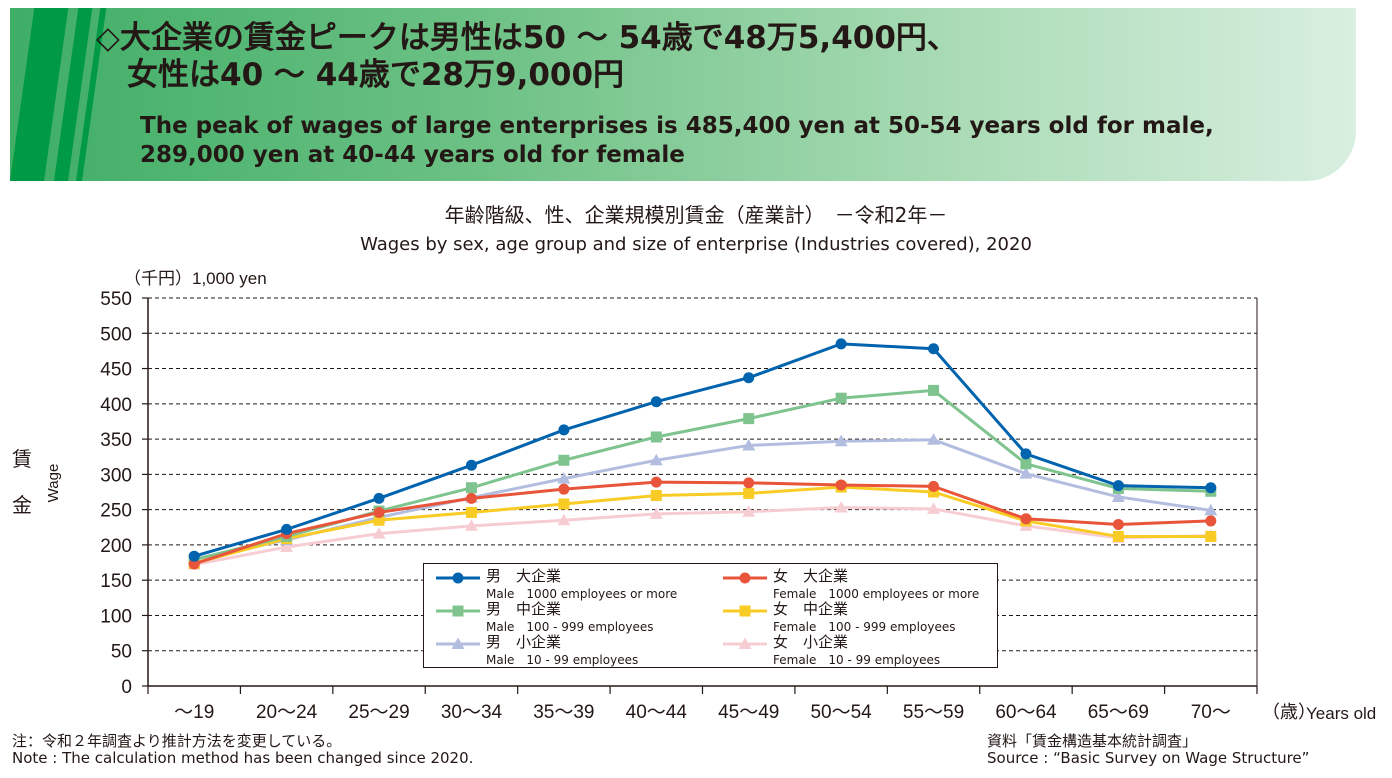  What do you see at coordinates (570, 627) in the screenshot?
I see `legend-label-en: Male 100 - 999 employees` at bounding box center [570, 627].